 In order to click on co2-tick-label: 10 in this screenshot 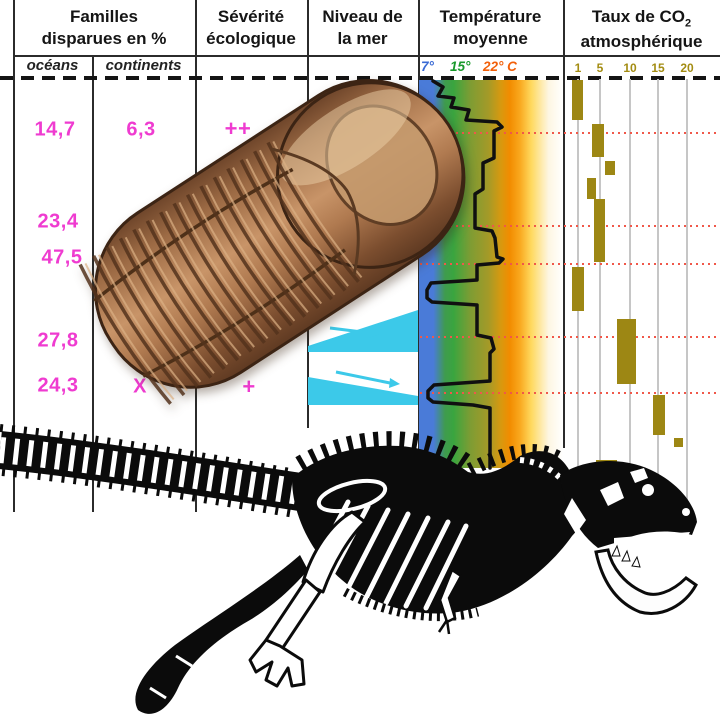, I will do `click(630, 68)`.